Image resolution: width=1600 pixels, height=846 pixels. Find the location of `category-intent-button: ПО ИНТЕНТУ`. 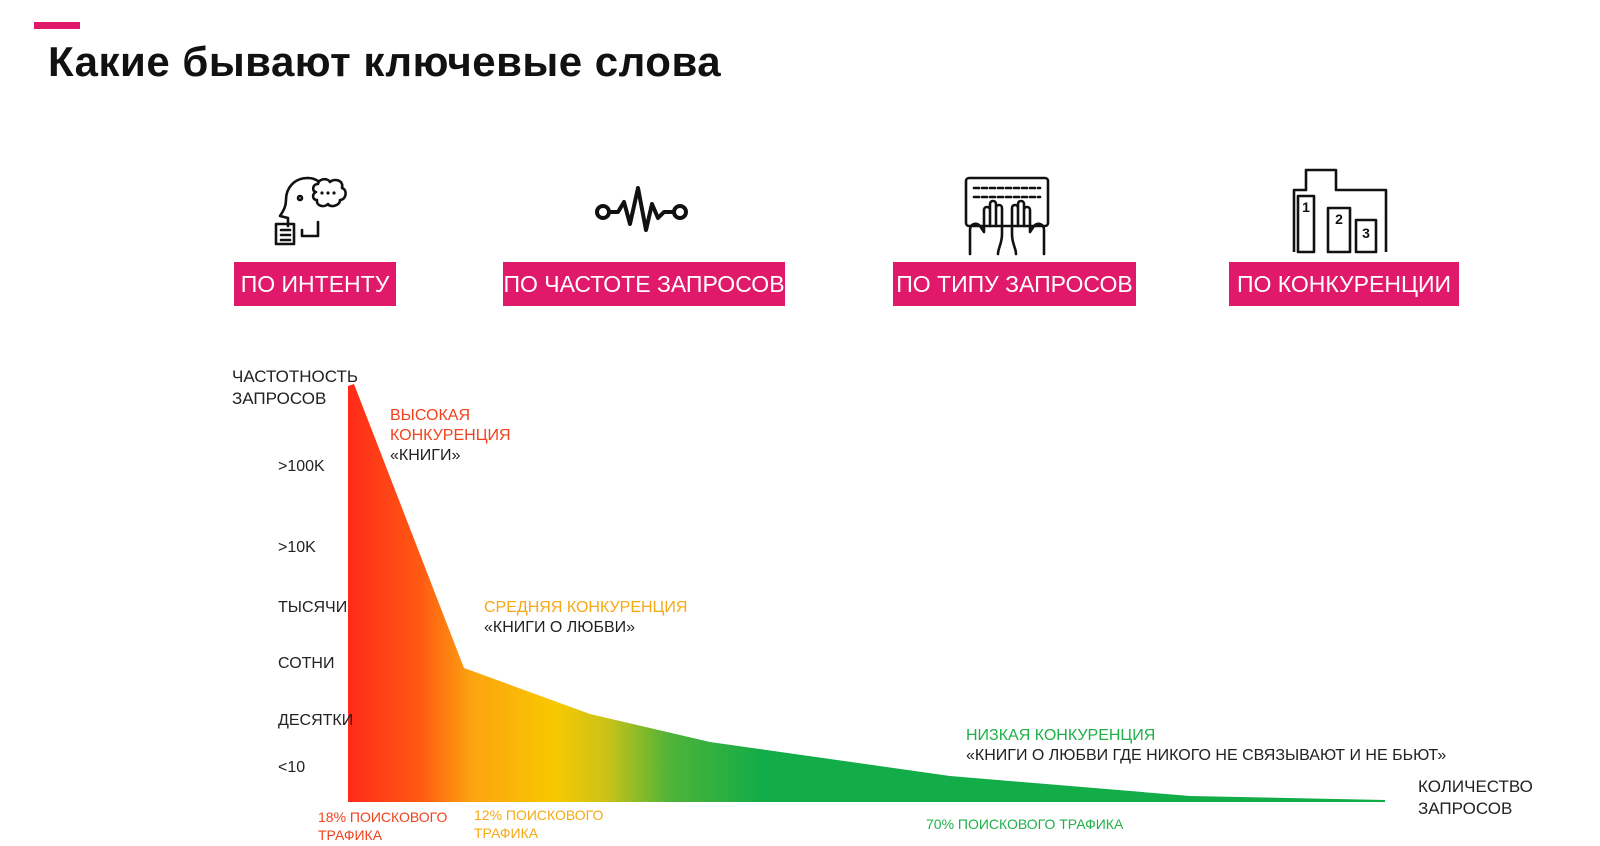

category-intent-button: ПО ИНТЕНТУ is located at coordinates (315, 284).